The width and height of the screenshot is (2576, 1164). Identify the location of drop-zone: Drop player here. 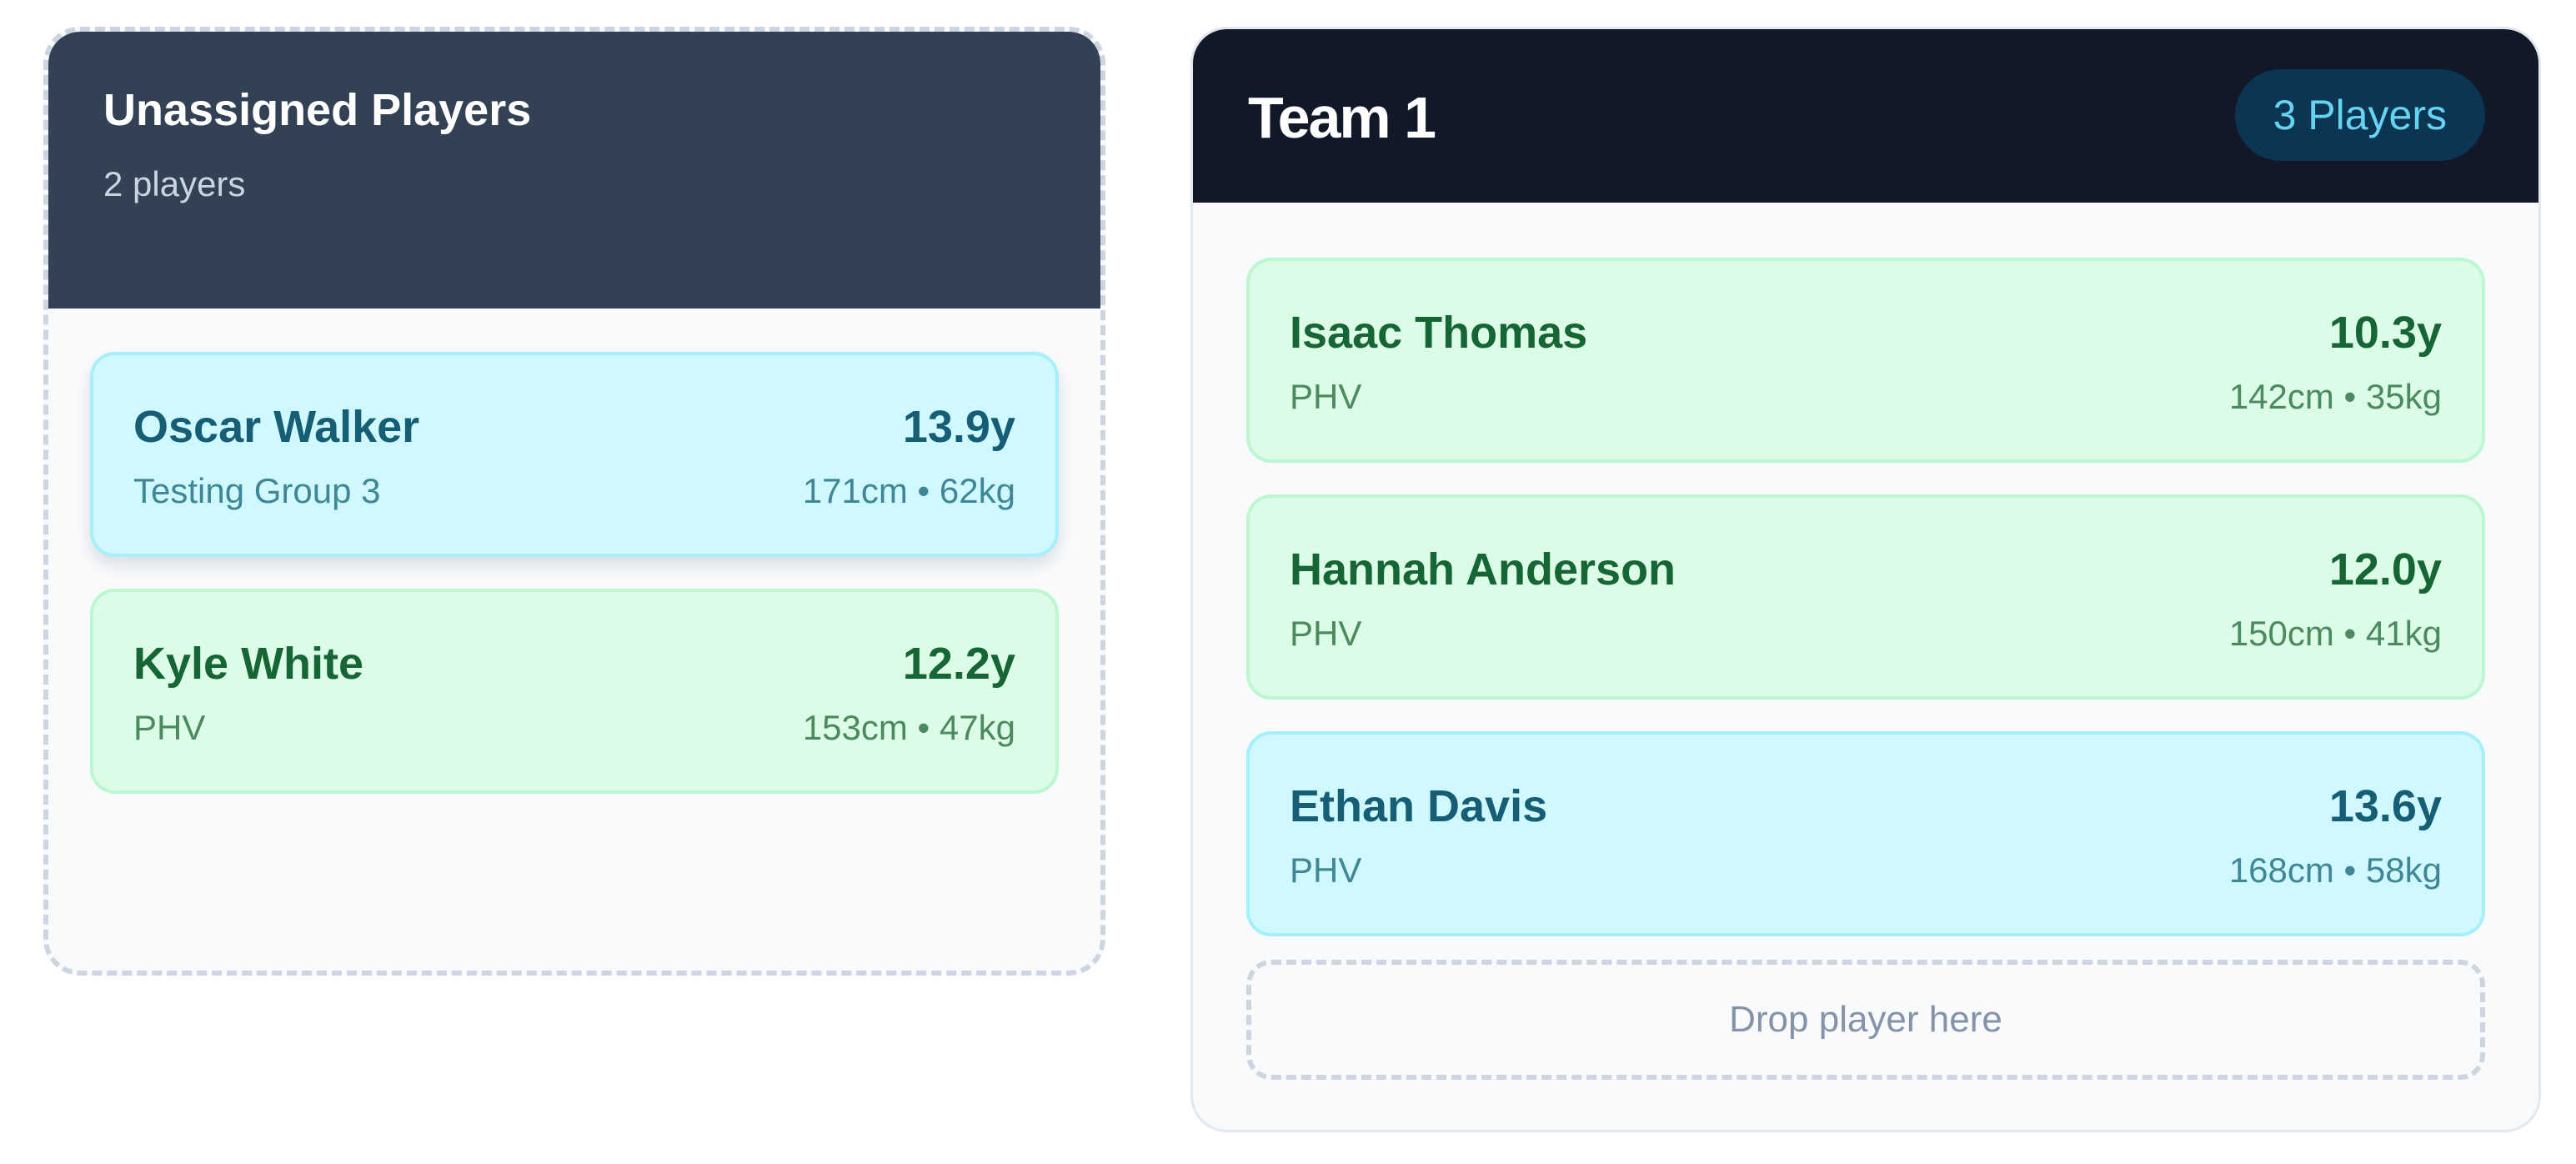
(1865, 1020).